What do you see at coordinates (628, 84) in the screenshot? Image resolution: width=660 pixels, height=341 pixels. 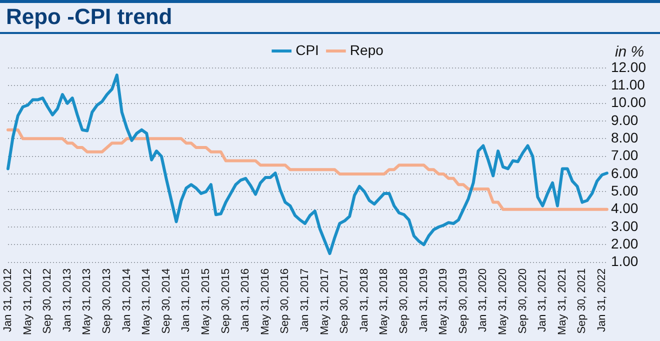 I see `y-tick-label: 11.00` at bounding box center [628, 84].